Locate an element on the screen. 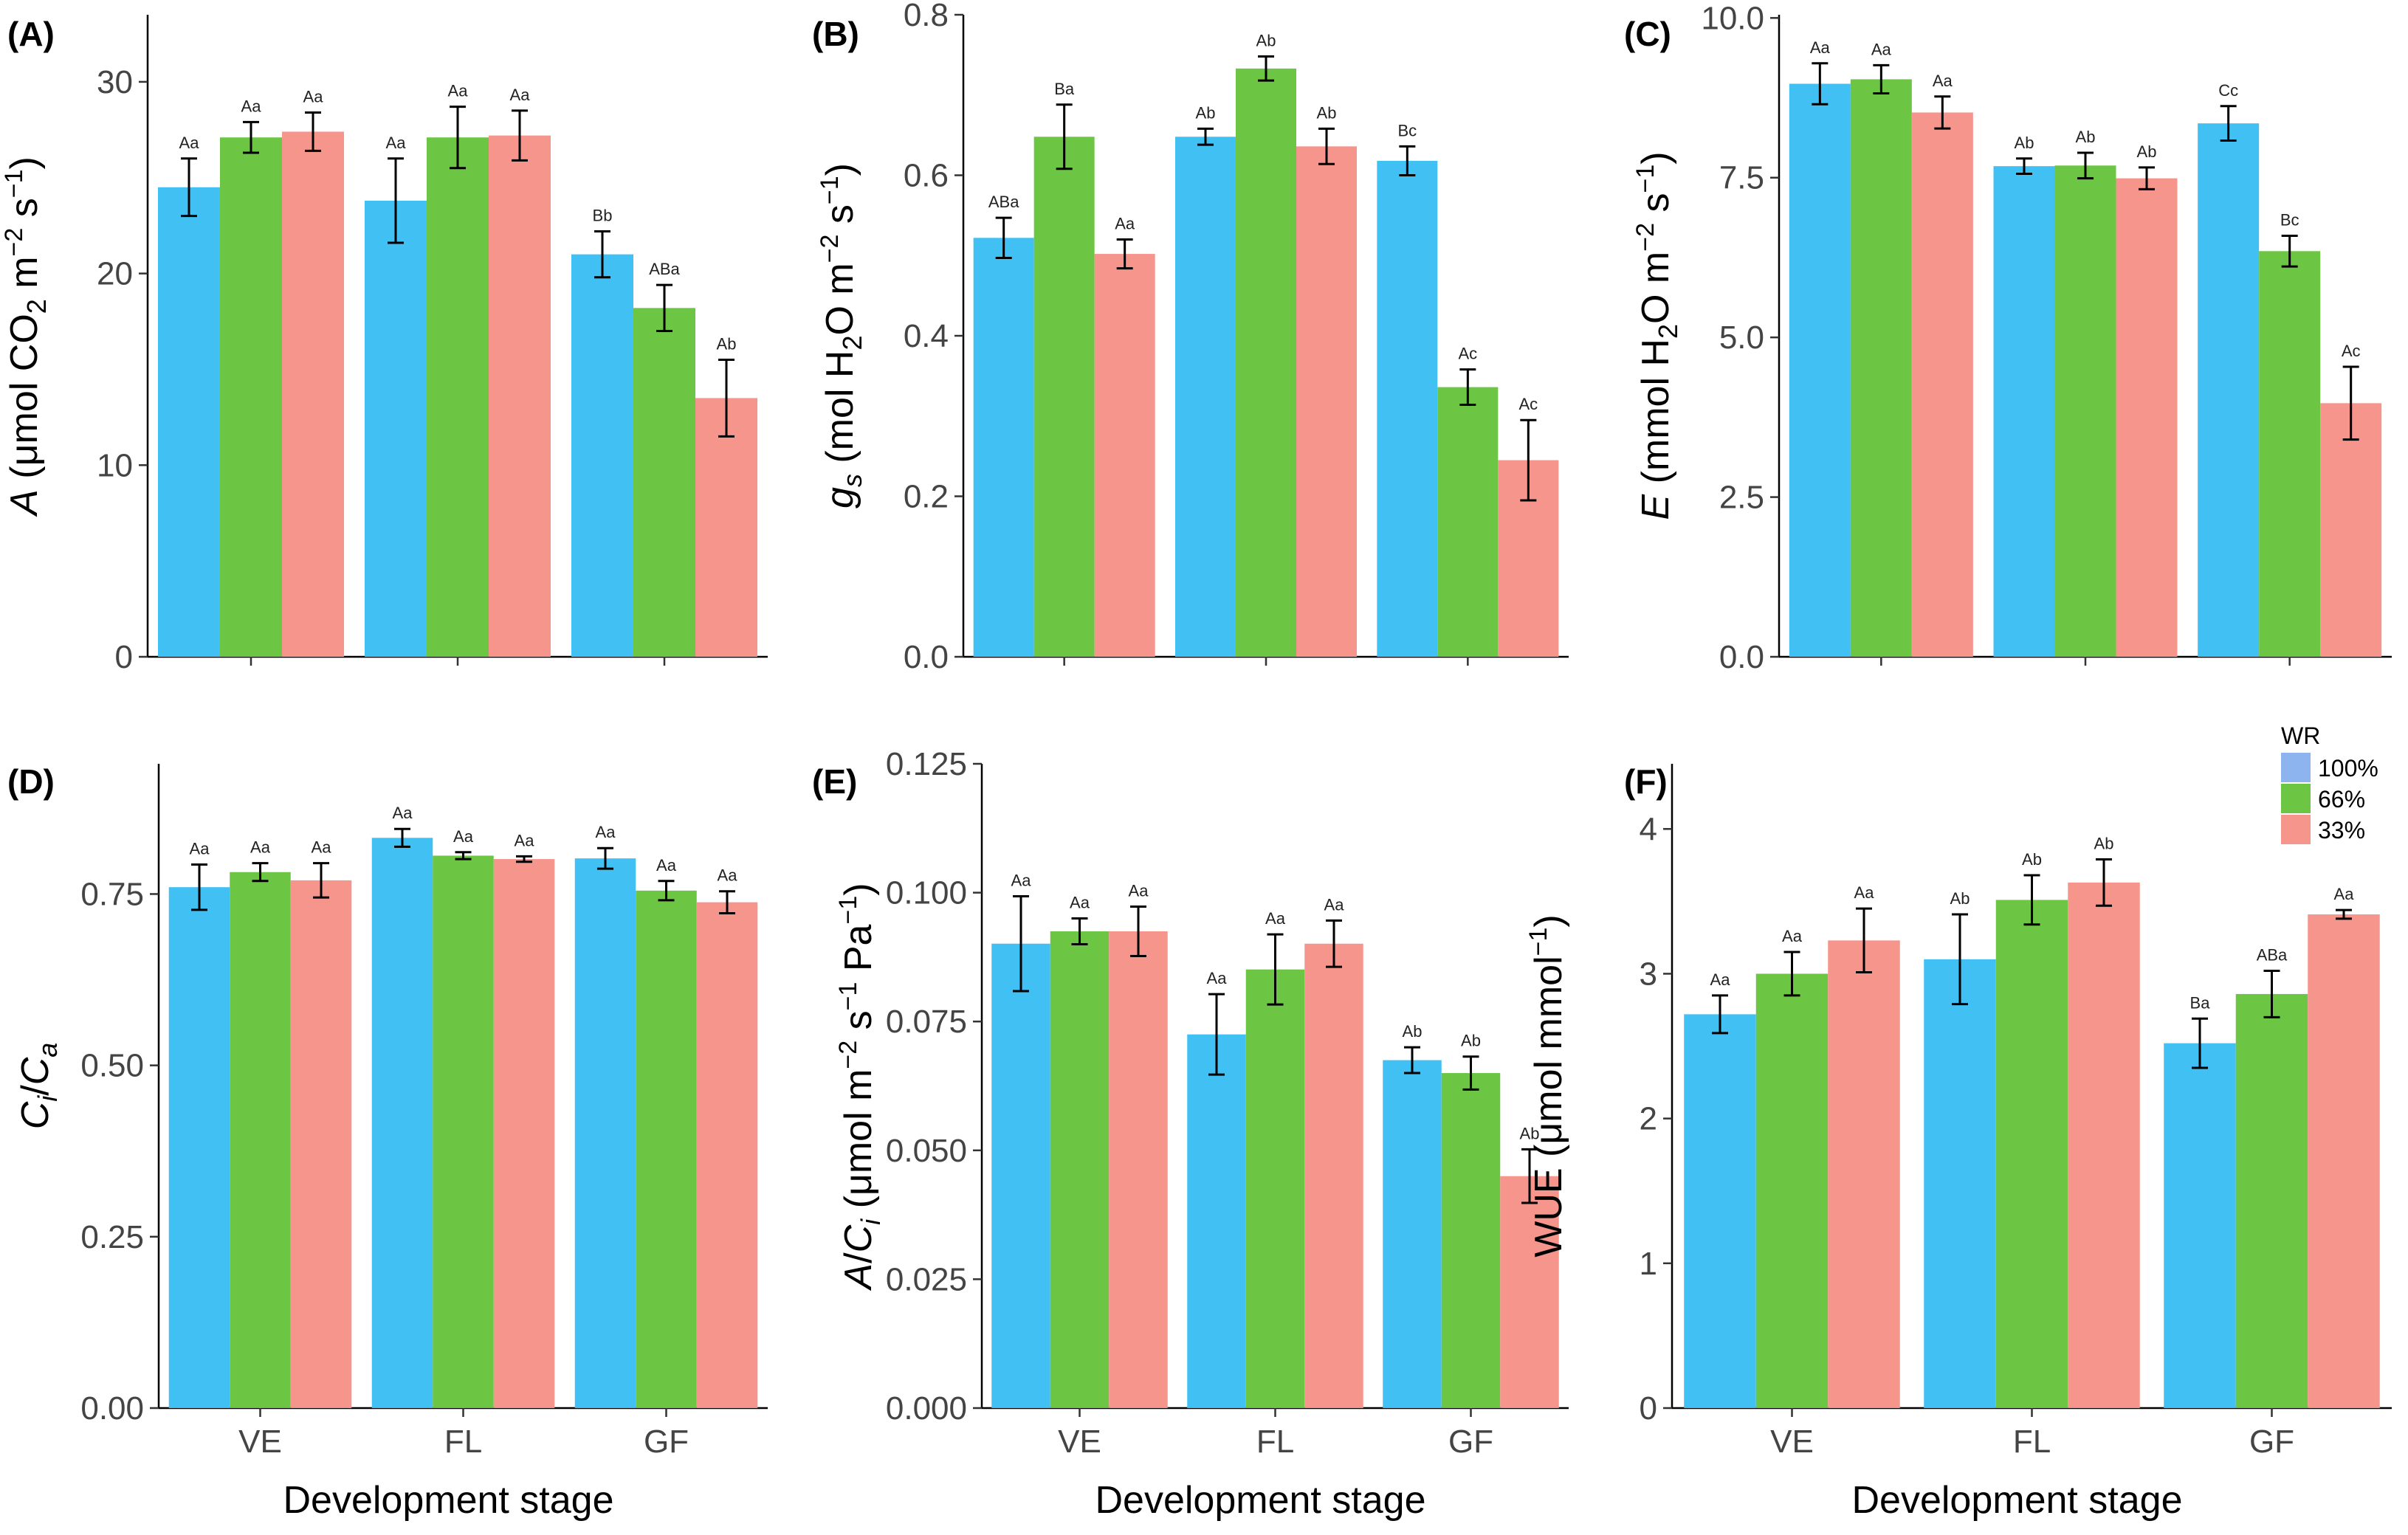 The width and height of the screenshot is (2408, 1535). significance-label: Ba is located at coordinates (2200, 1002).